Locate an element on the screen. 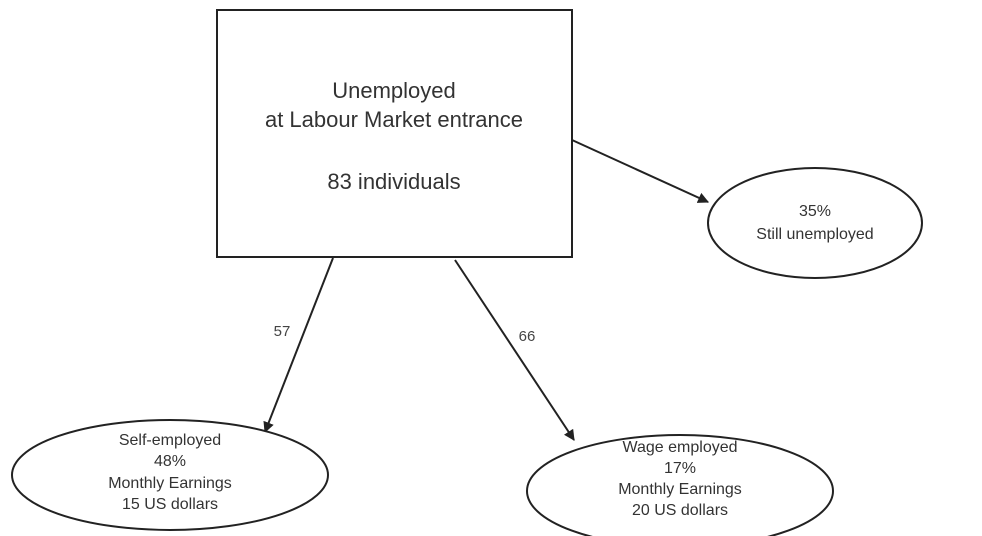 This screenshot has height=536, width=982. node-text: 15 US dollars is located at coordinates (170, 504).